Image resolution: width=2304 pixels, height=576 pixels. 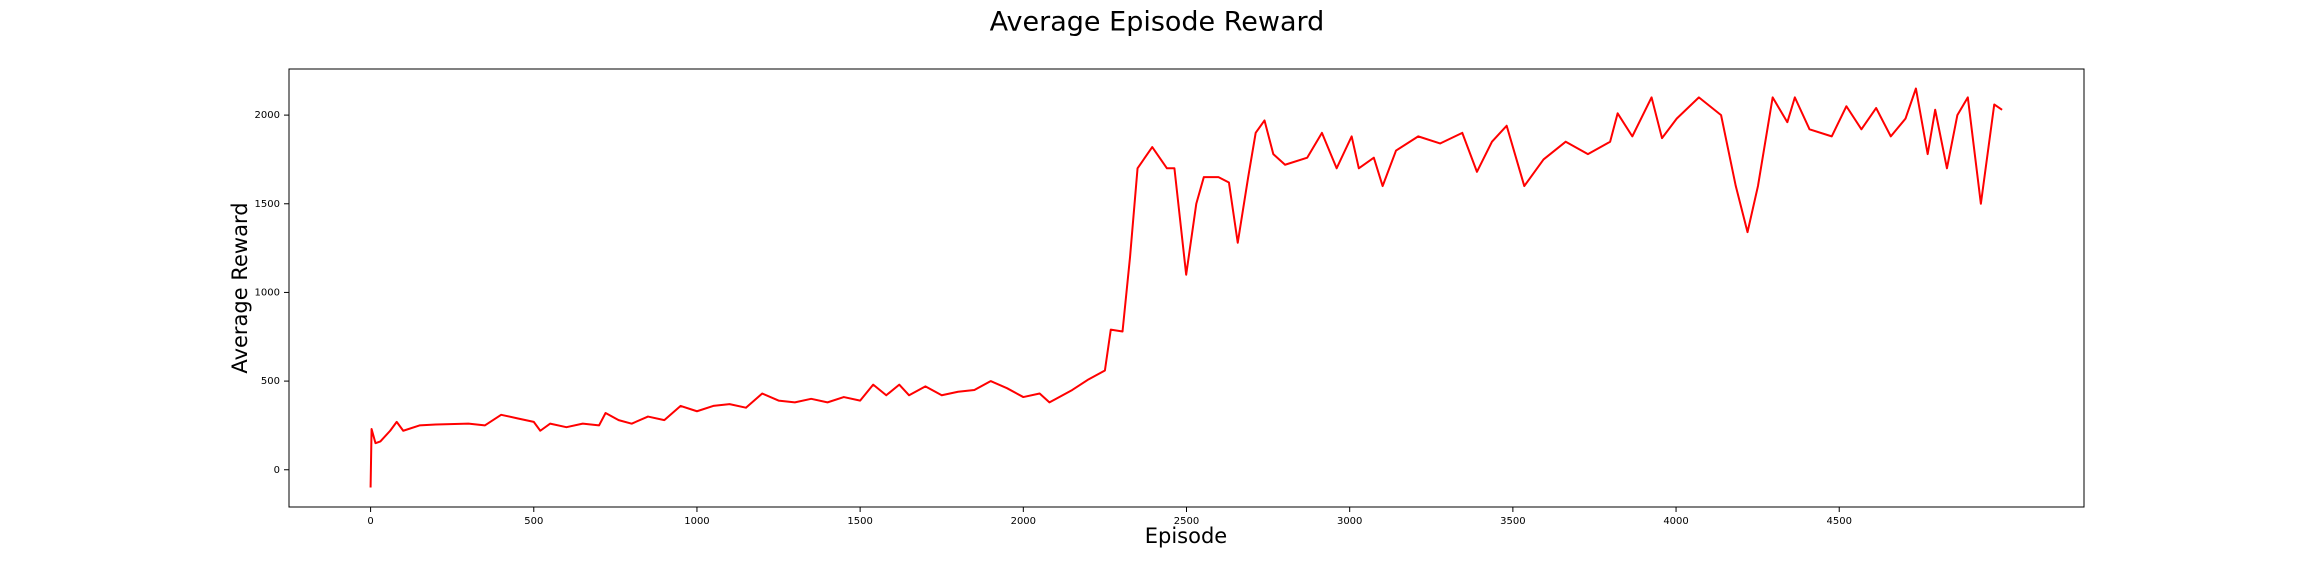 I want to click on y-tick-label: 2000, so click(x=267, y=115).